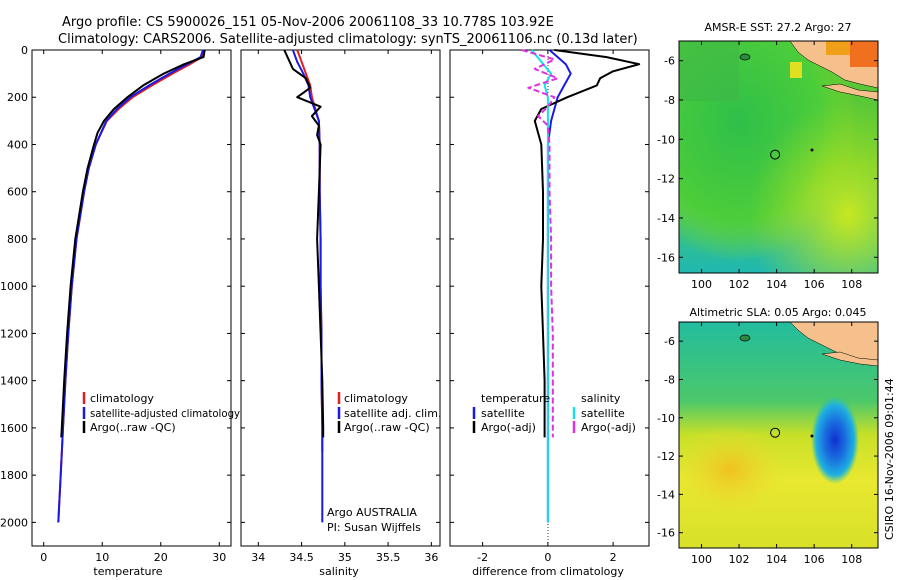 The height and width of the screenshot is (580, 900). Describe the element at coordinates (14, 381) in the screenshot. I see `y-tick-label: 1400` at that location.